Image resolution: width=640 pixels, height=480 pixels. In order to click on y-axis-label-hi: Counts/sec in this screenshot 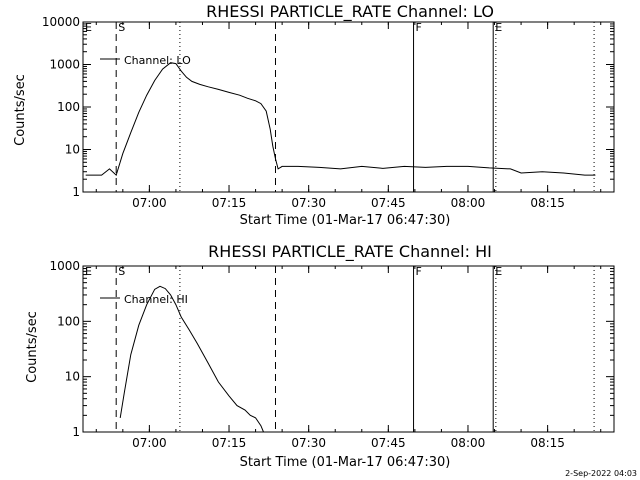, I will do `click(32, 347)`.